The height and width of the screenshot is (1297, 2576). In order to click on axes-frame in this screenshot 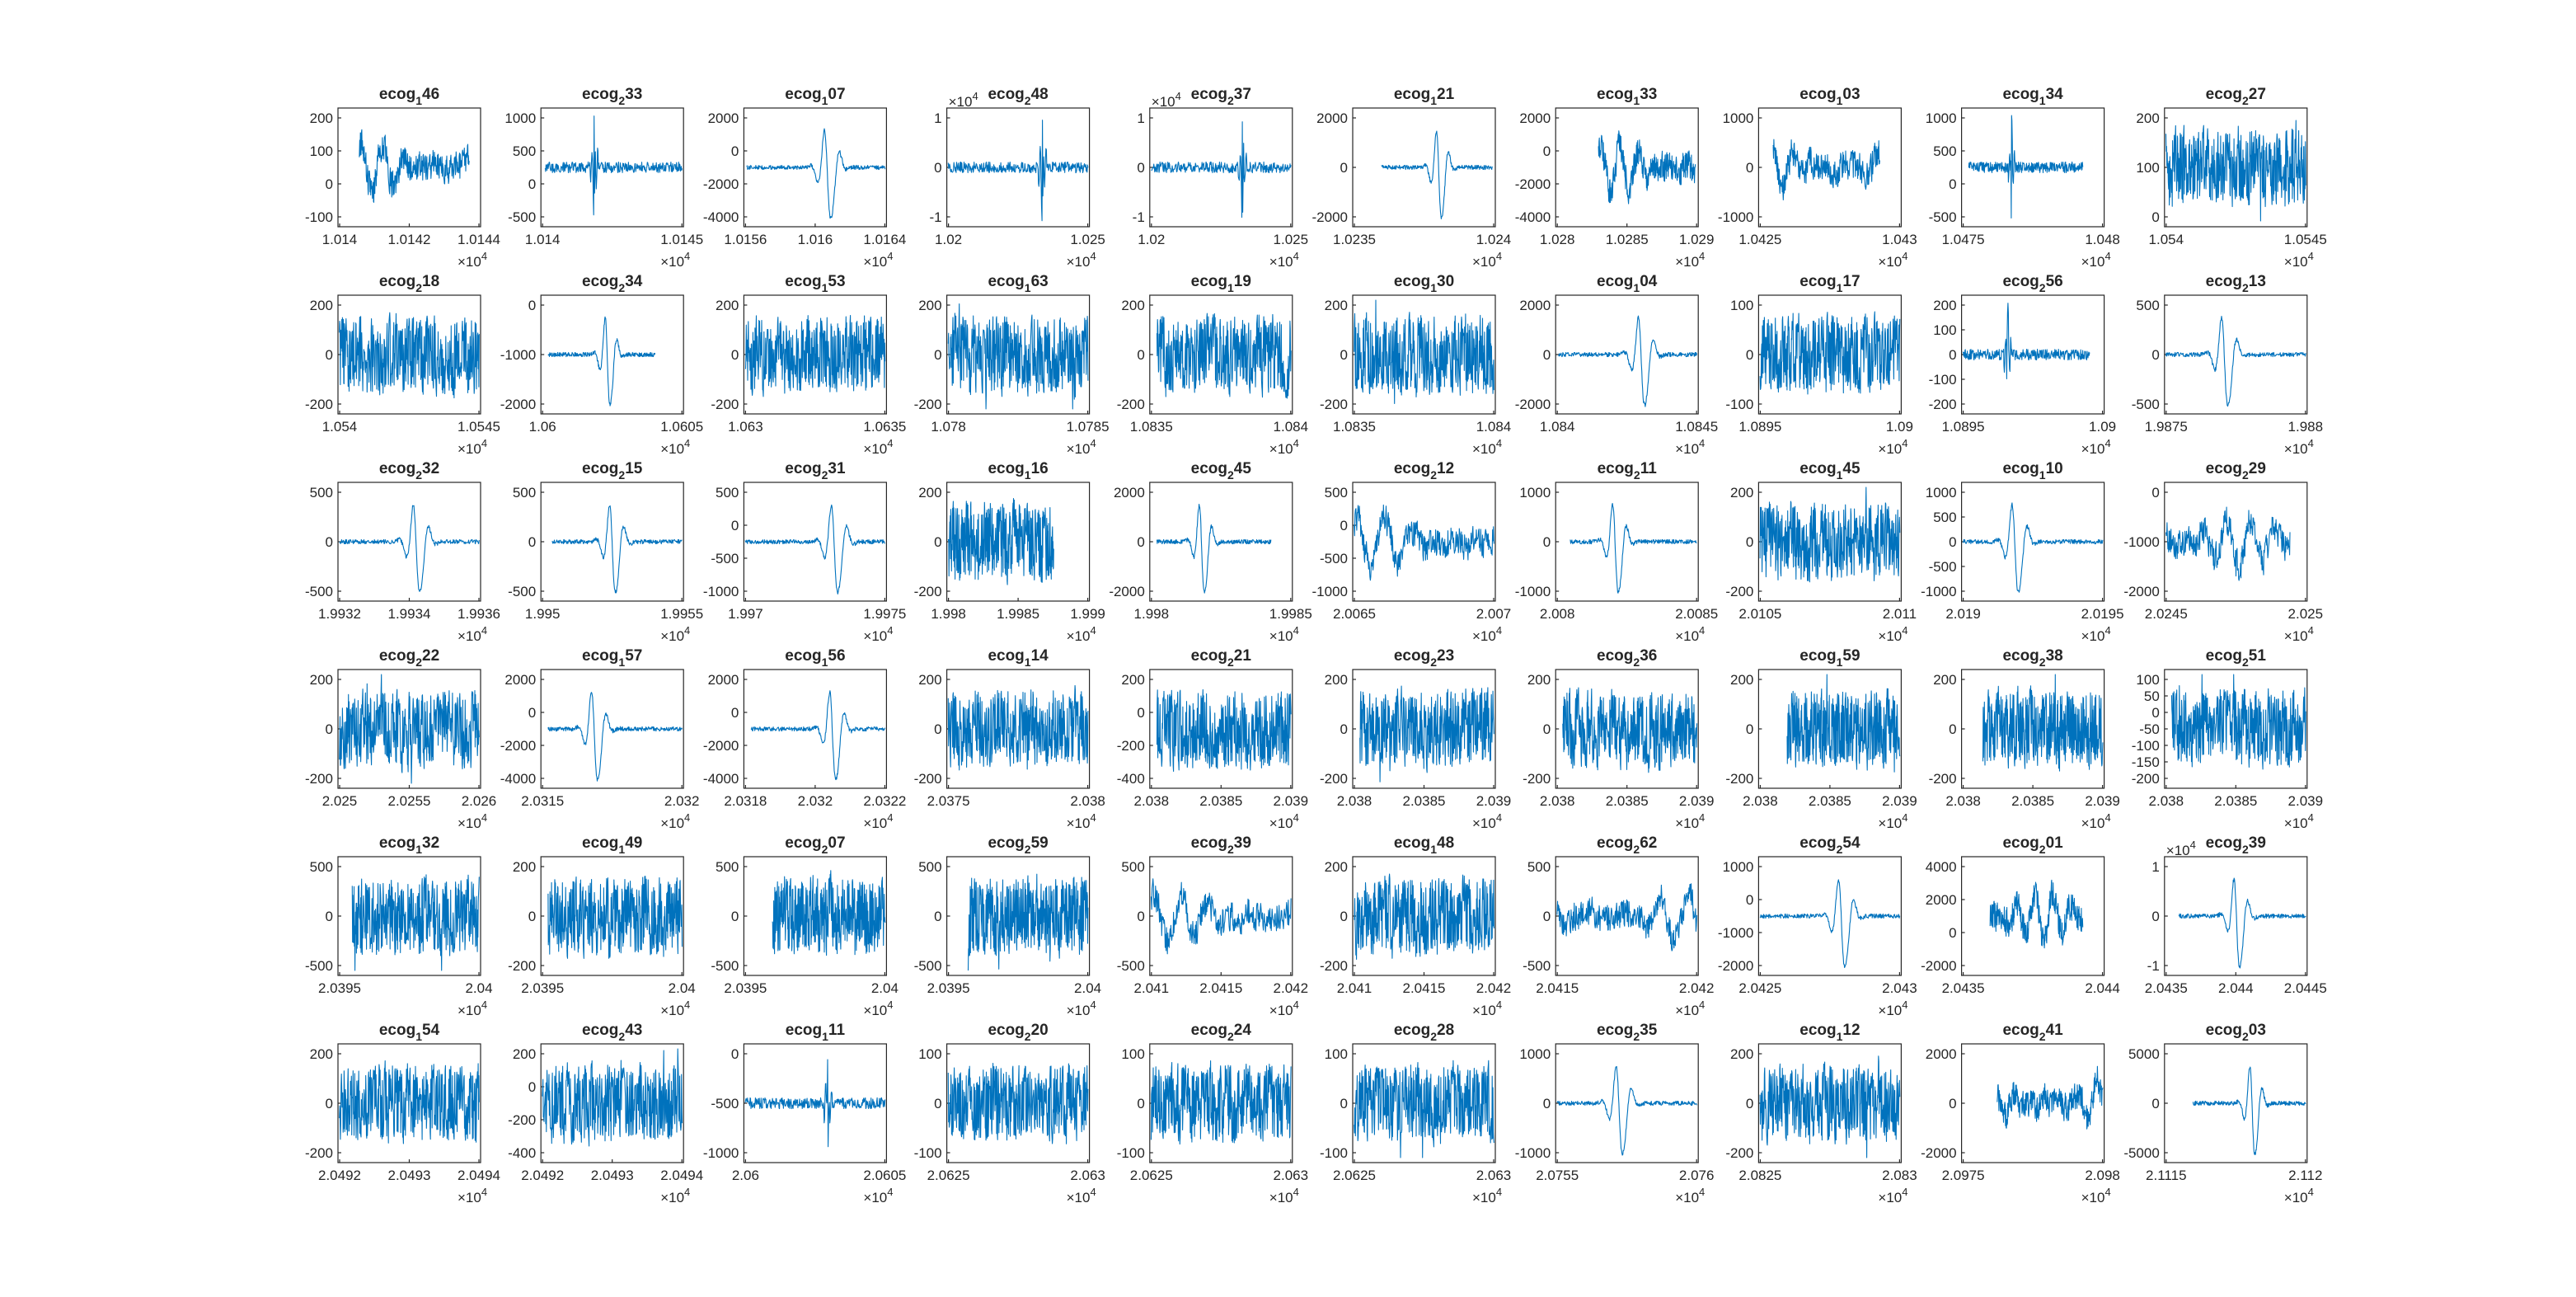, I will do `click(1830, 167)`.